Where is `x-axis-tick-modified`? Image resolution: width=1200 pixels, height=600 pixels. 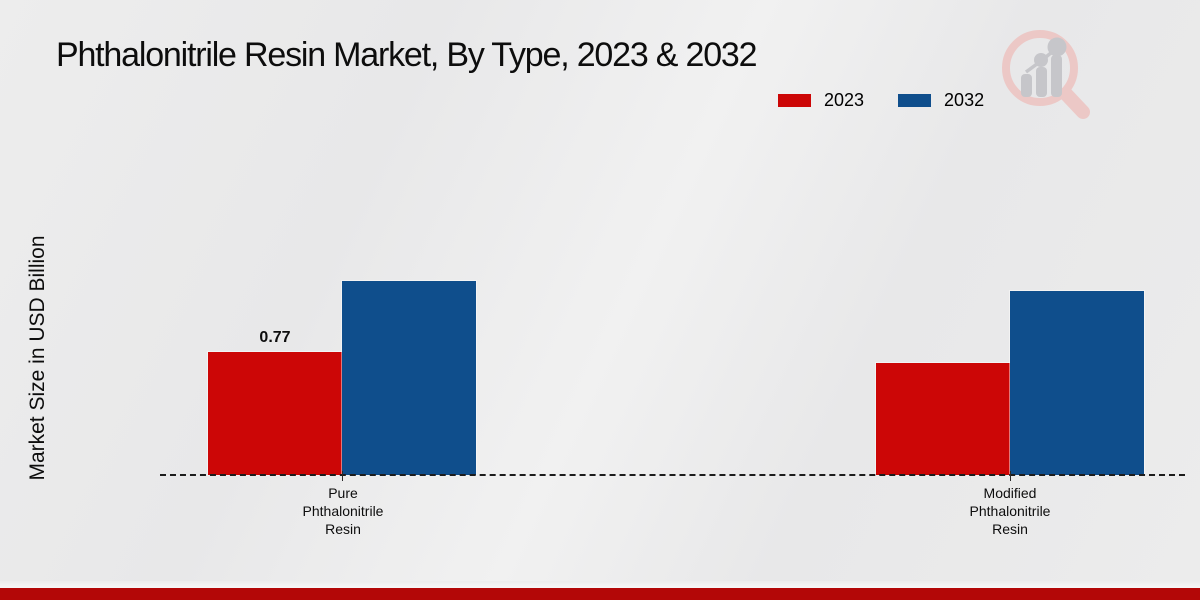 x-axis-tick-modified is located at coordinates (1010, 476).